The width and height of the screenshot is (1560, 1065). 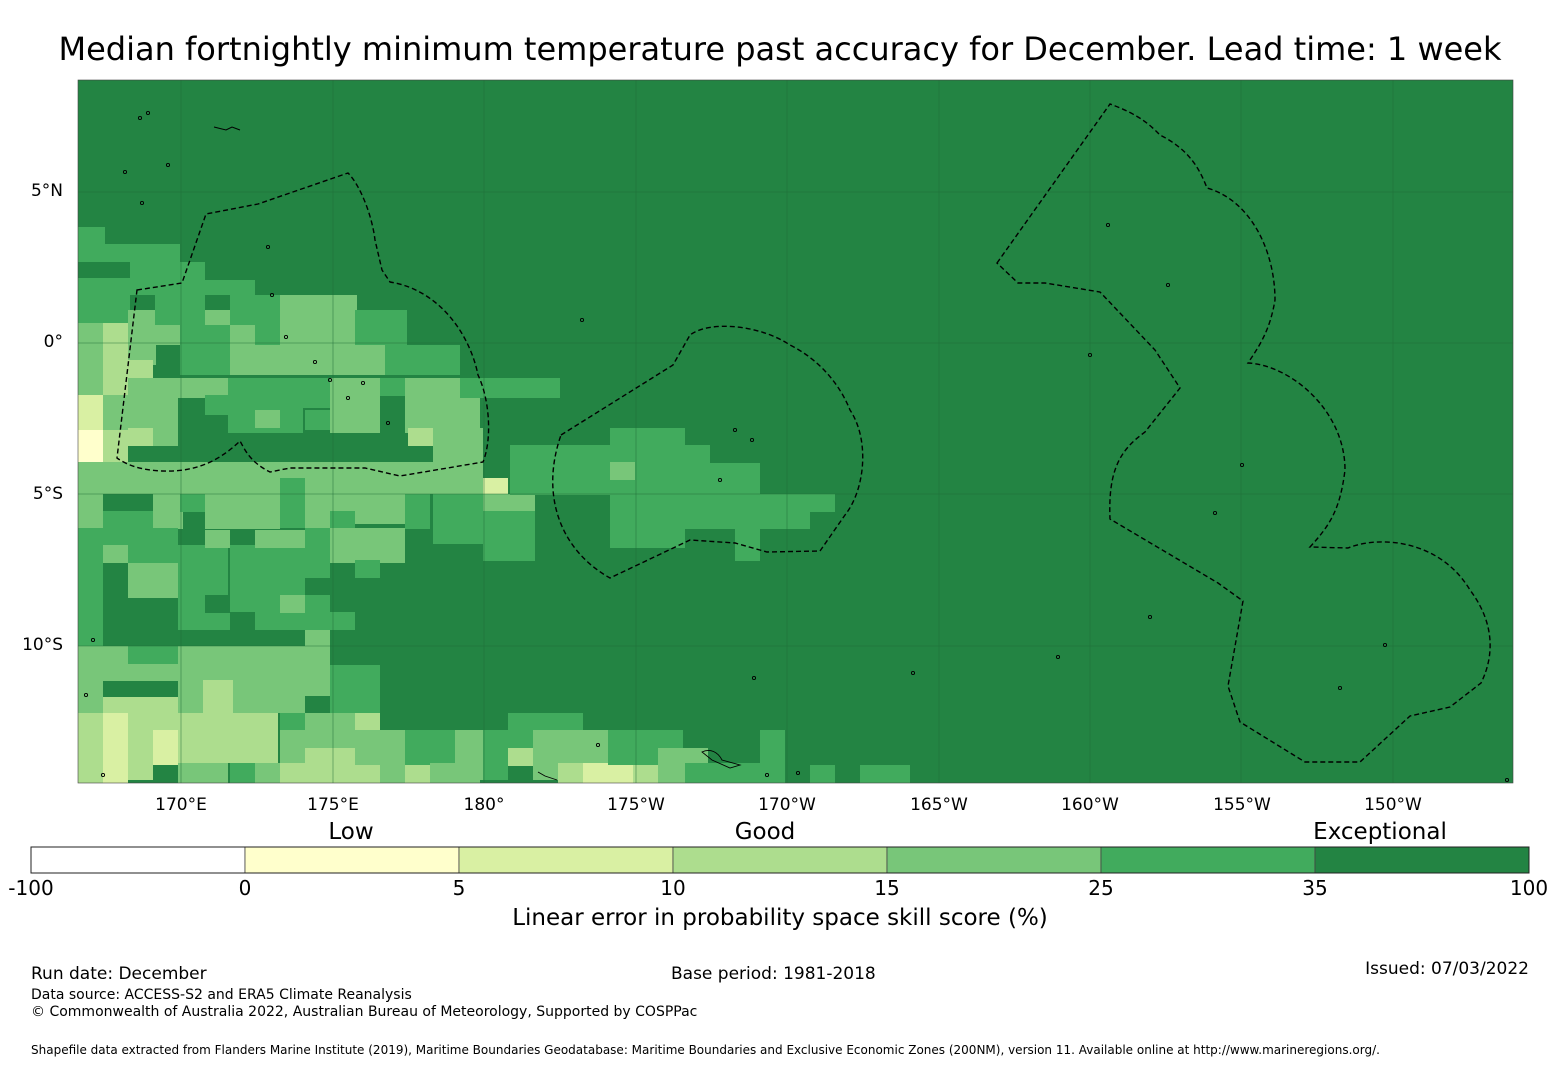 What do you see at coordinates (484, 805) in the screenshot?
I see `lon-label-180: 180°` at bounding box center [484, 805].